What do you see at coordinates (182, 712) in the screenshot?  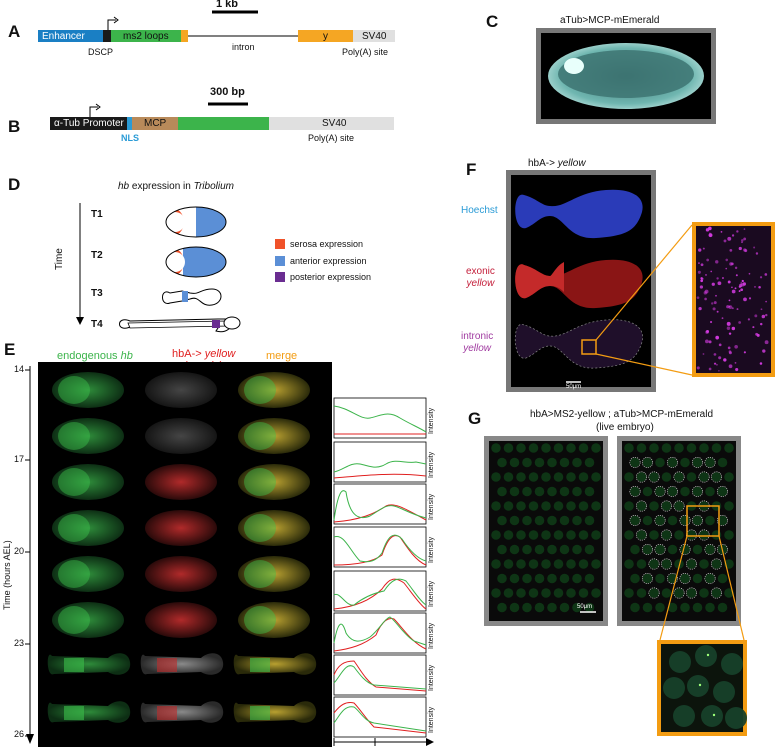 I see `embryo-image-r7-c1` at bounding box center [182, 712].